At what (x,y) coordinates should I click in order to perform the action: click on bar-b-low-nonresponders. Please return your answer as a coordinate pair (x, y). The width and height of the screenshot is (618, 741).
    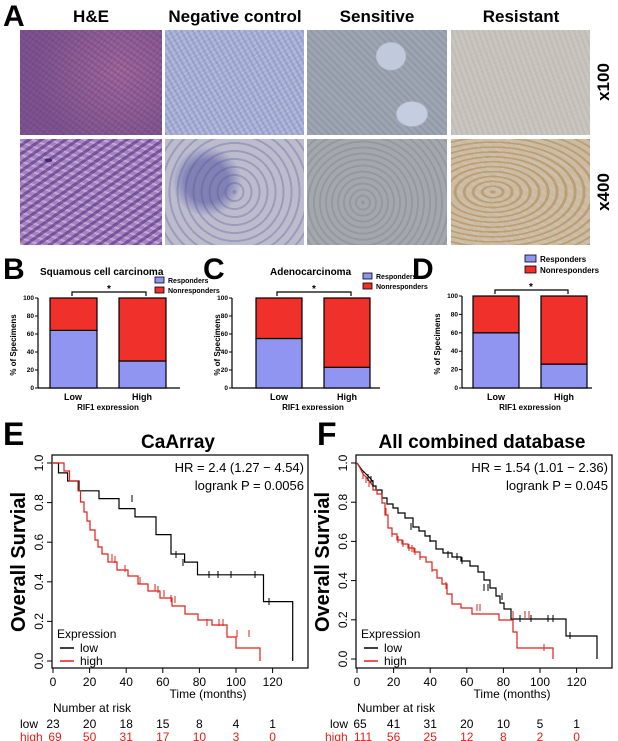
    Looking at the image, I should click on (73, 314).